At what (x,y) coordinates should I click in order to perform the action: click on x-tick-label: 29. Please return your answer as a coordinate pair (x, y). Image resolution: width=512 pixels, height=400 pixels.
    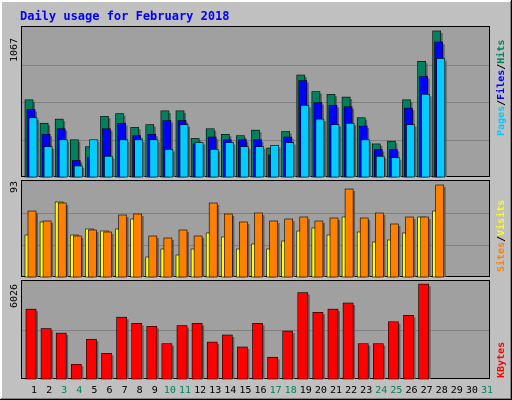
    Looking at the image, I should click on (457, 390).